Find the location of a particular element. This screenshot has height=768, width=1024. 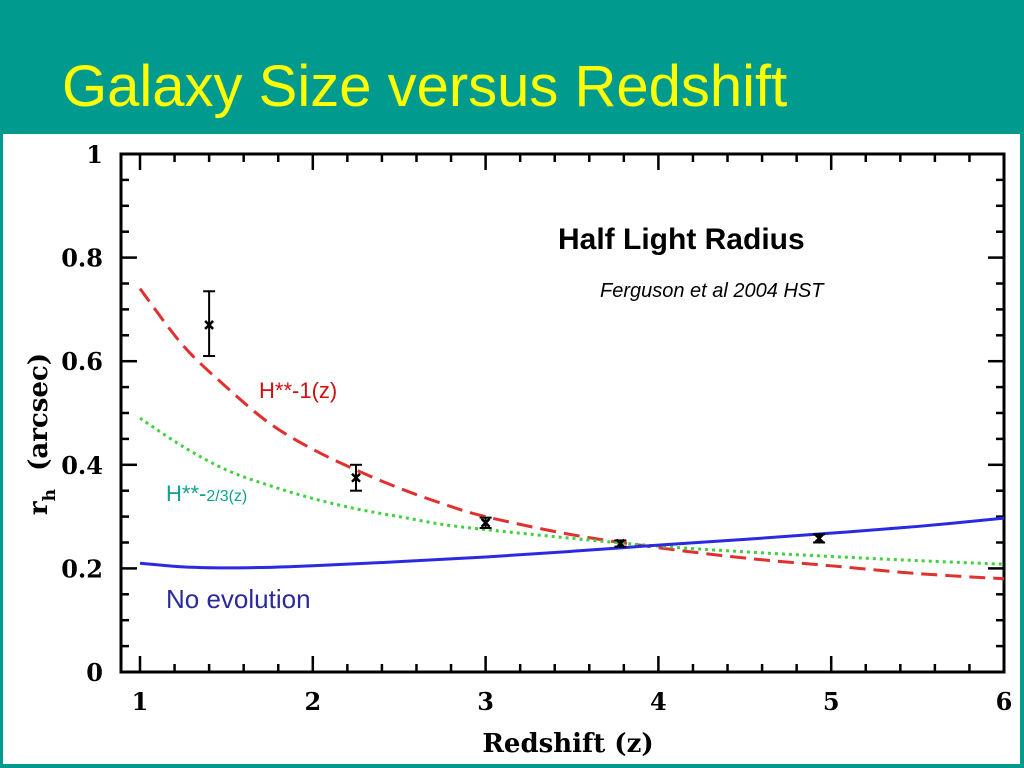

y-axis-label-sub: h is located at coordinates (50, 495).